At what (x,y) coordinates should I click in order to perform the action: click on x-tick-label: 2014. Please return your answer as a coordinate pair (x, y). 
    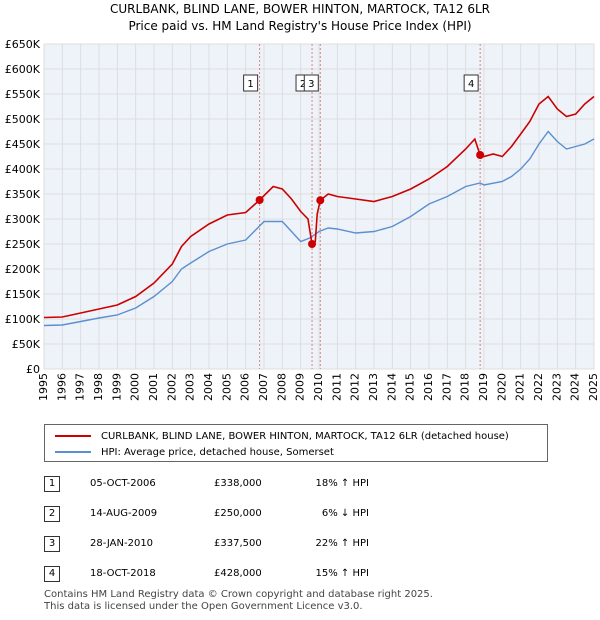
    Looking at the image, I should click on (391, 387).